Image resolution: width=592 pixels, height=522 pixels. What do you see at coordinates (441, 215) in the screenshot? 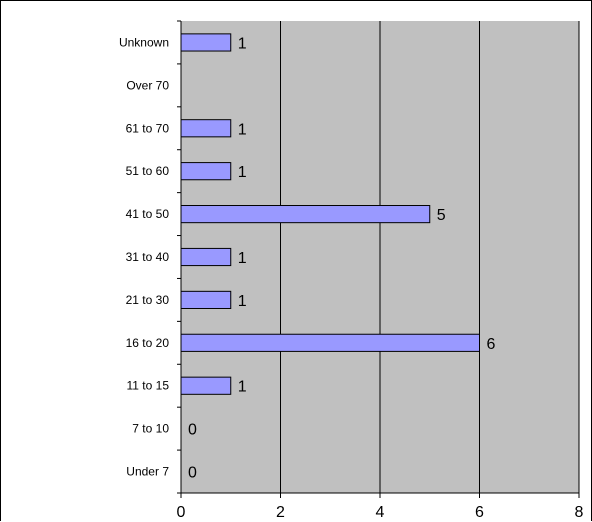
I see `data-label: 5` at bounding box center [441, 215].